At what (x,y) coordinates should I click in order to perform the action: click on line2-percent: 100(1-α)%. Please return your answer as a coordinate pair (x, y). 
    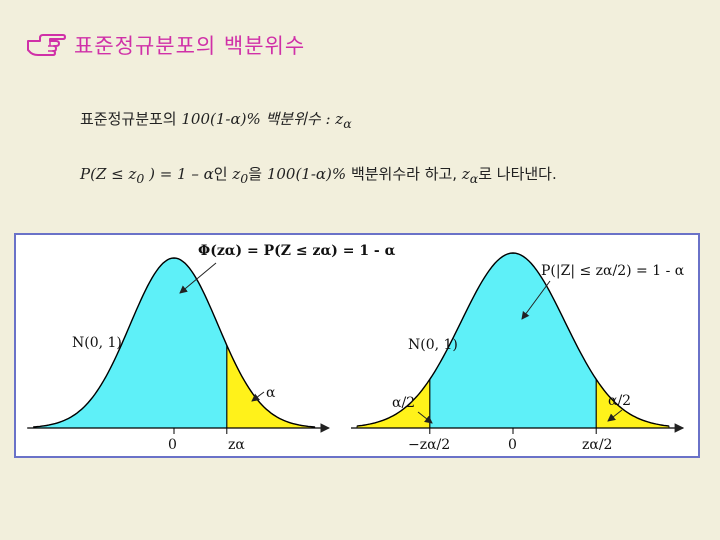
    Looking at the image, I should click on (306, 174).